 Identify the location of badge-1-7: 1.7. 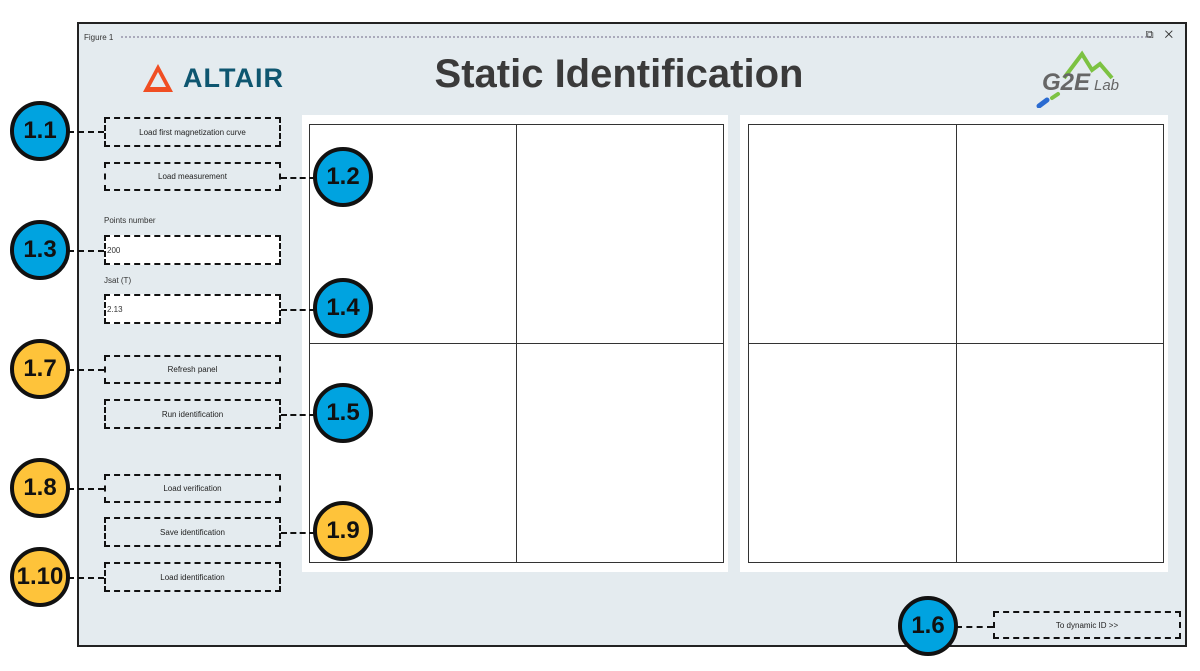
(40, 369).